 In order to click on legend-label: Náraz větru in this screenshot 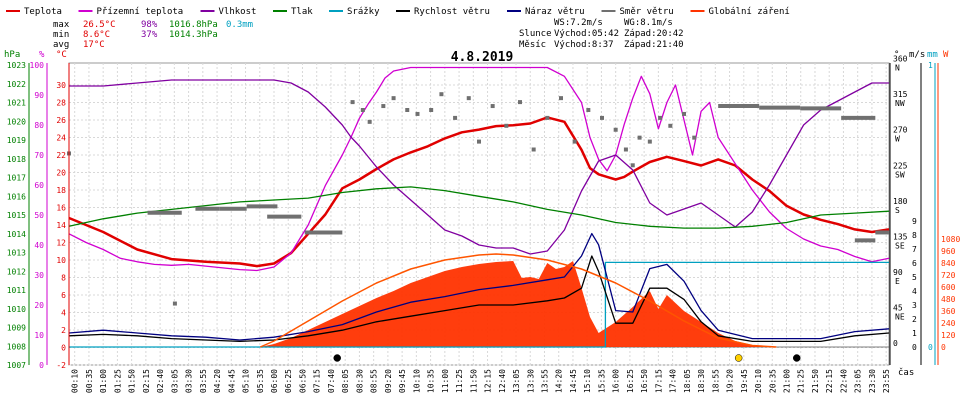, I will do `click(555, 12)`.